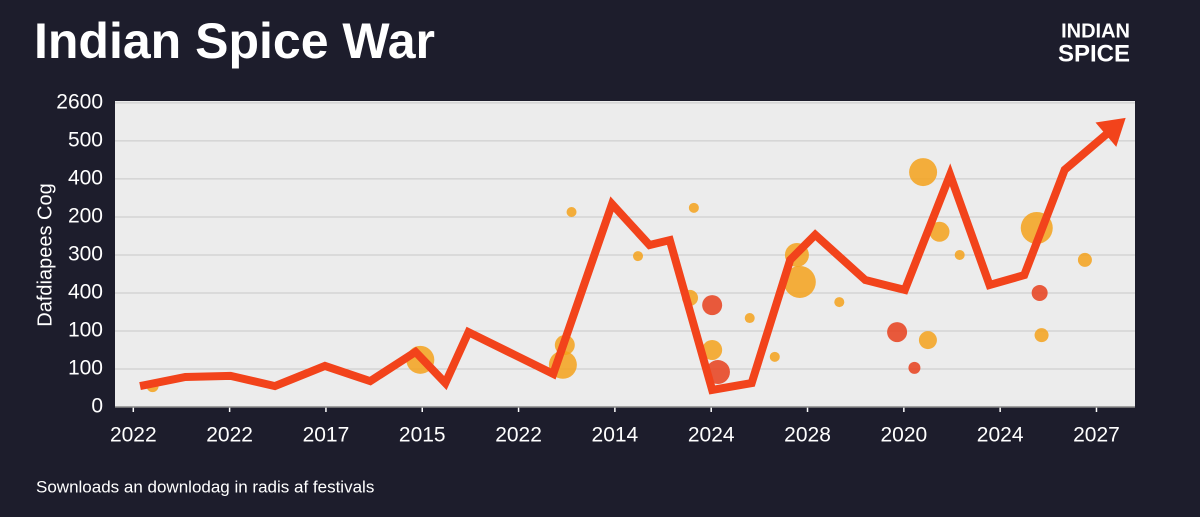  What do you see at coordinates (903, 435) in the screenshot?
I see `x-tick-label: 2020` at bounding box center [903, 435].